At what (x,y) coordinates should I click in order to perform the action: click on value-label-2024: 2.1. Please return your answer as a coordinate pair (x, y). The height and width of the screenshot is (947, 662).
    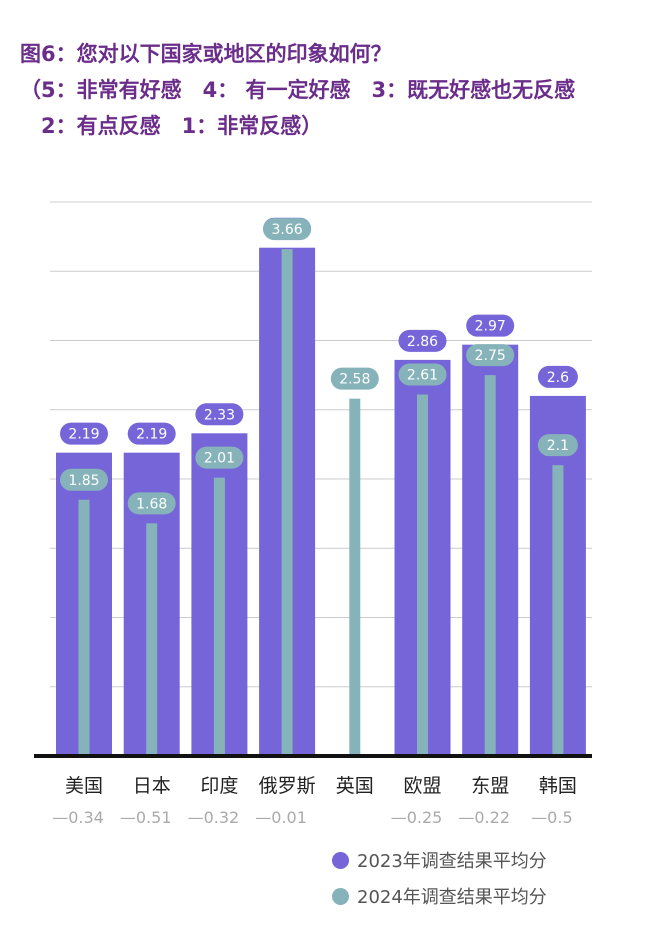
    Looking at the image, I should click on (558, 446).